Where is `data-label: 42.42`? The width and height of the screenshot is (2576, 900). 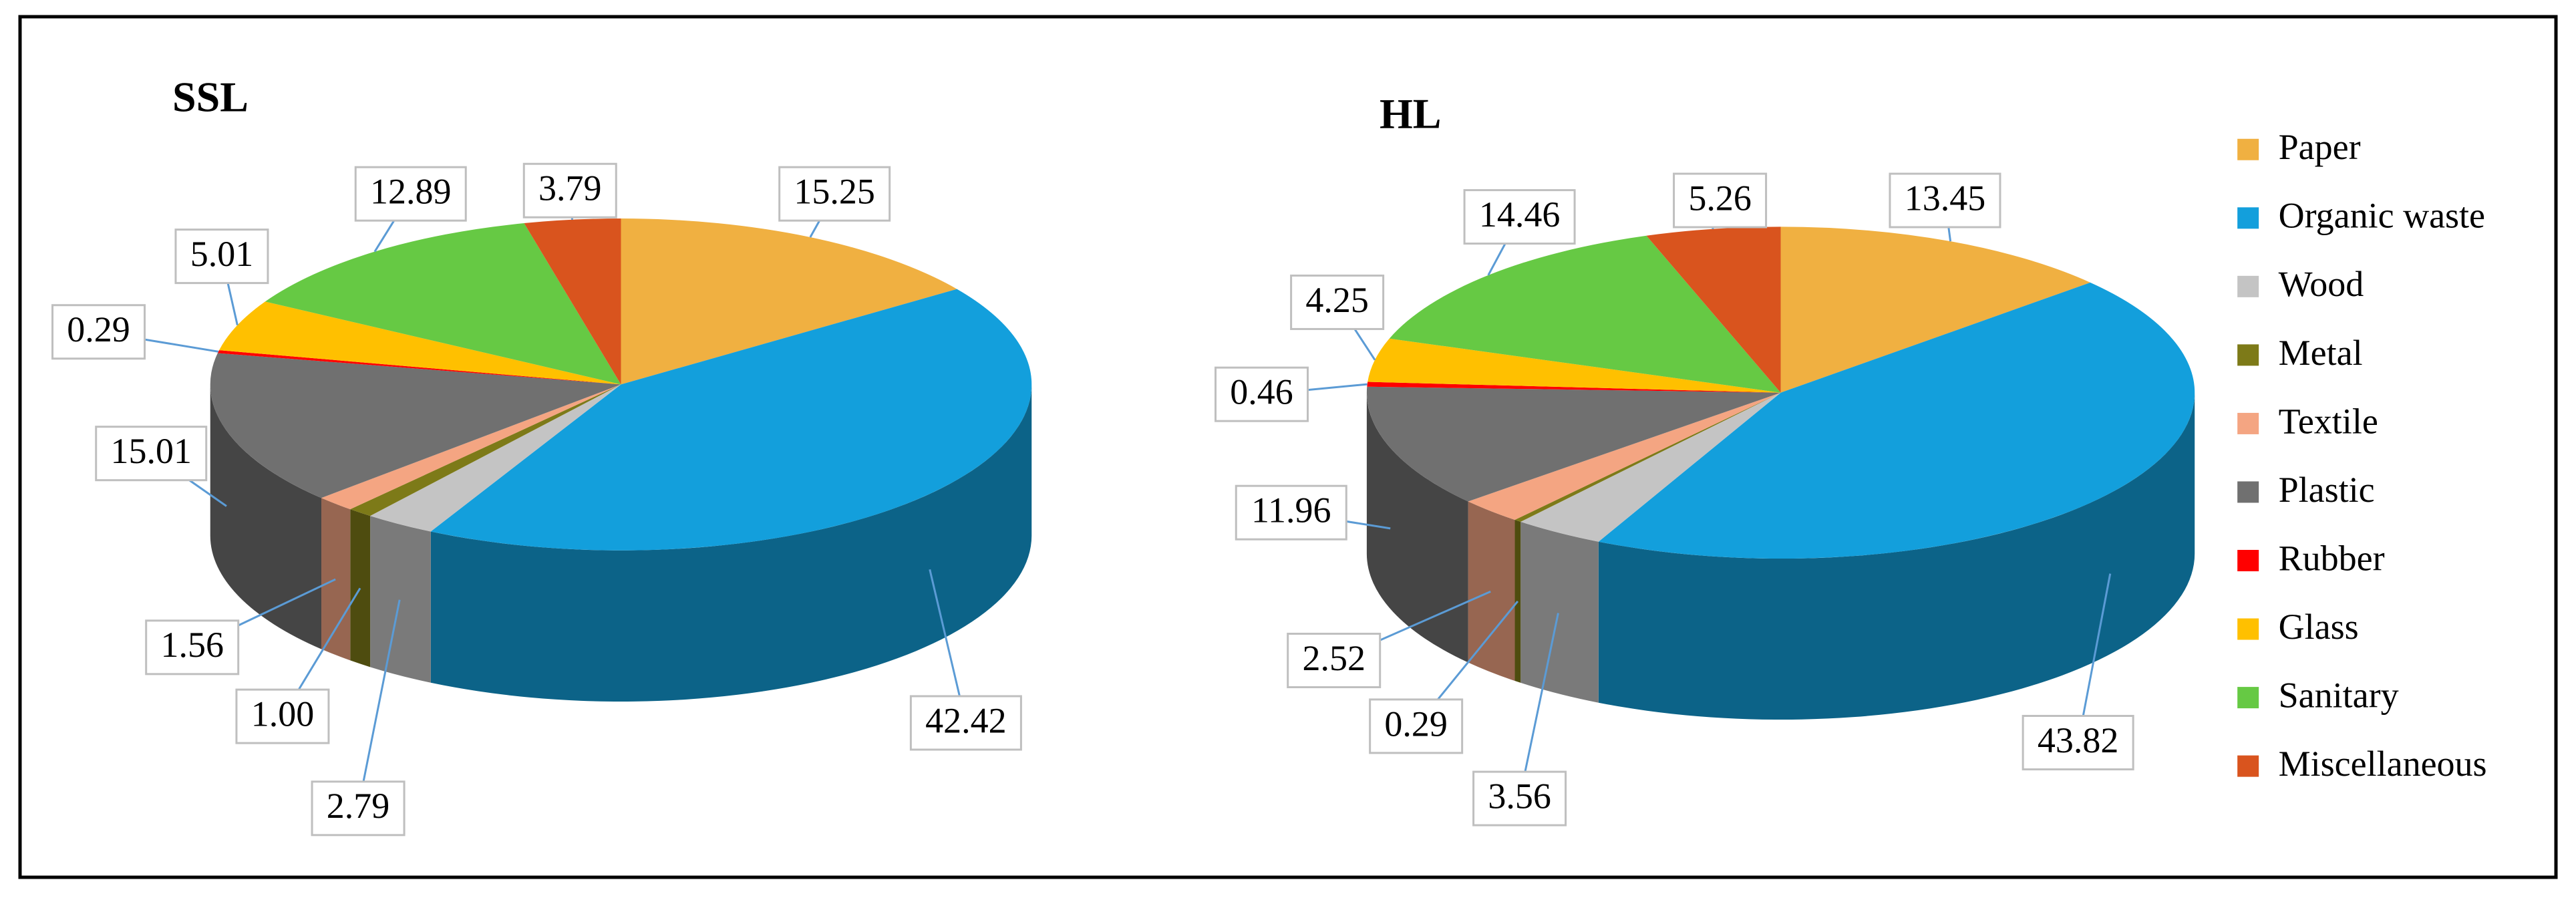
data-label: 42.42 is located at coordinates (966, 720).